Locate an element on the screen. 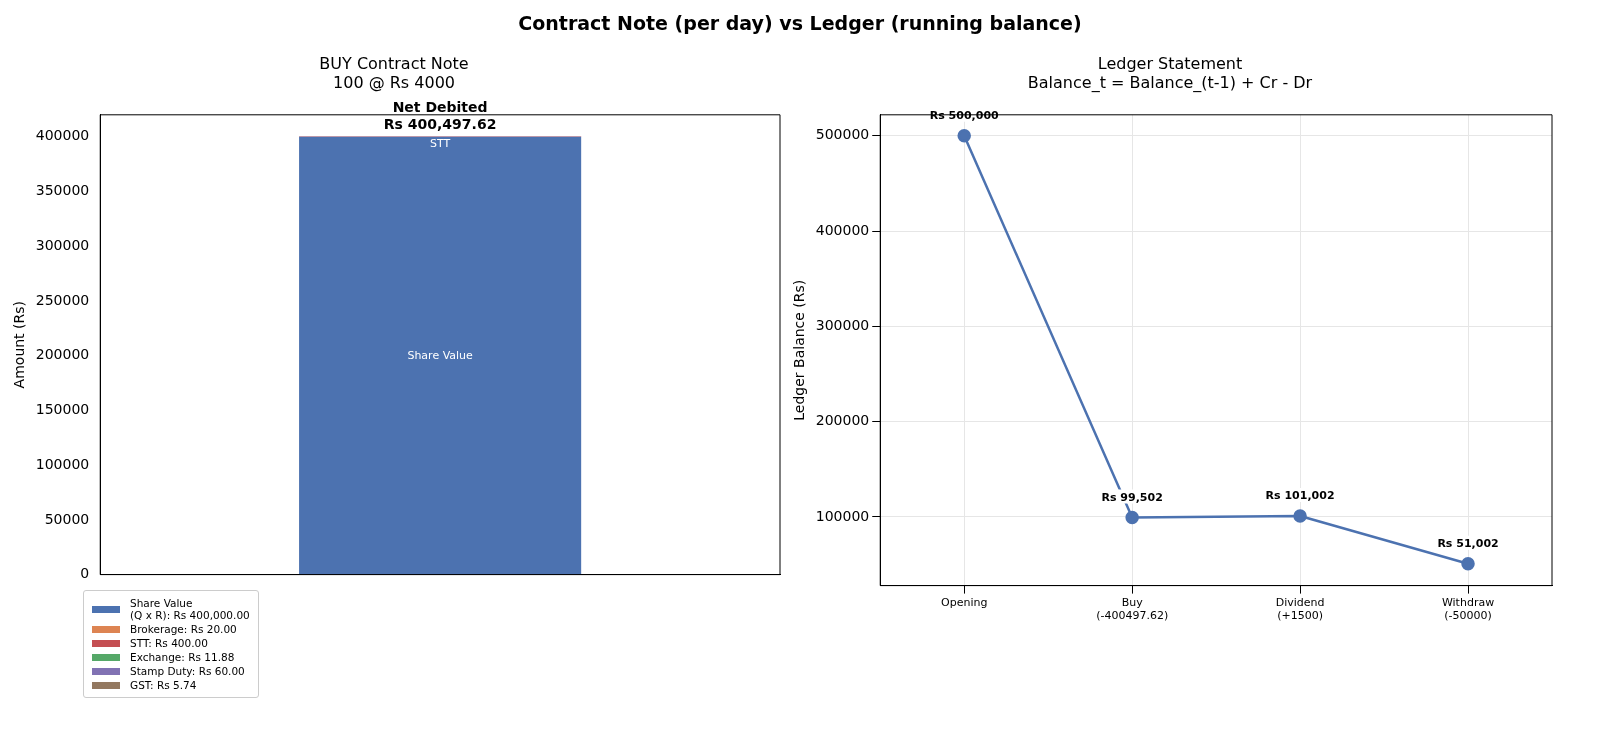 This screenshot has height=735, width=1600. x-tick-label: Dividend (+1500) is located at coordinates (1300, 609).